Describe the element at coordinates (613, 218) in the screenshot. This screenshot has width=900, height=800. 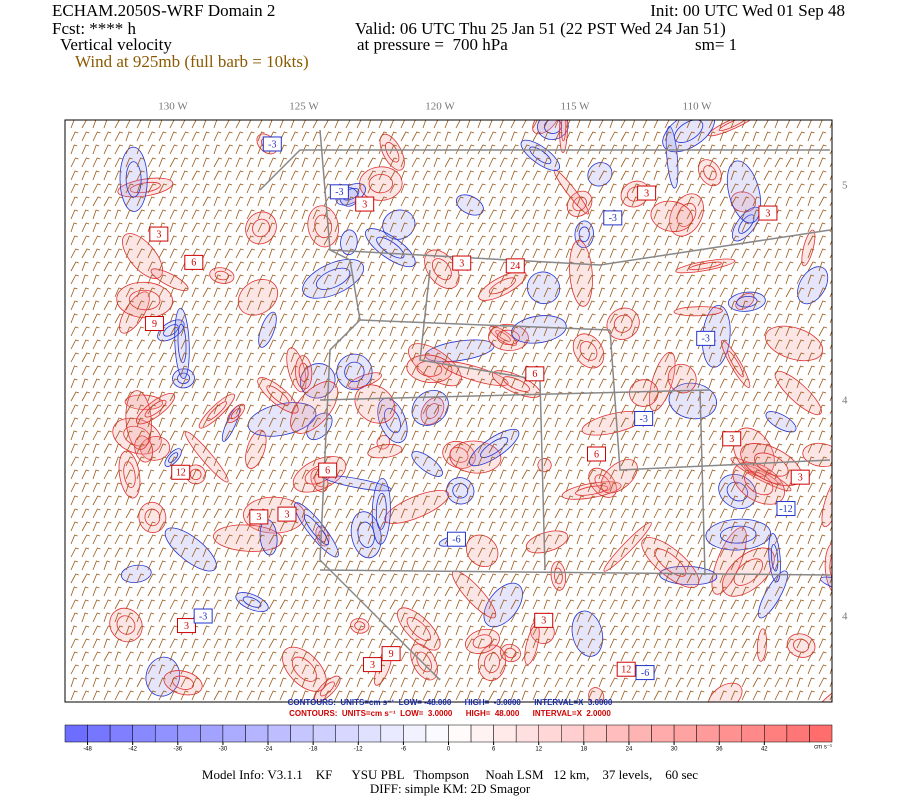
I see `contour-label: -3` at that location.